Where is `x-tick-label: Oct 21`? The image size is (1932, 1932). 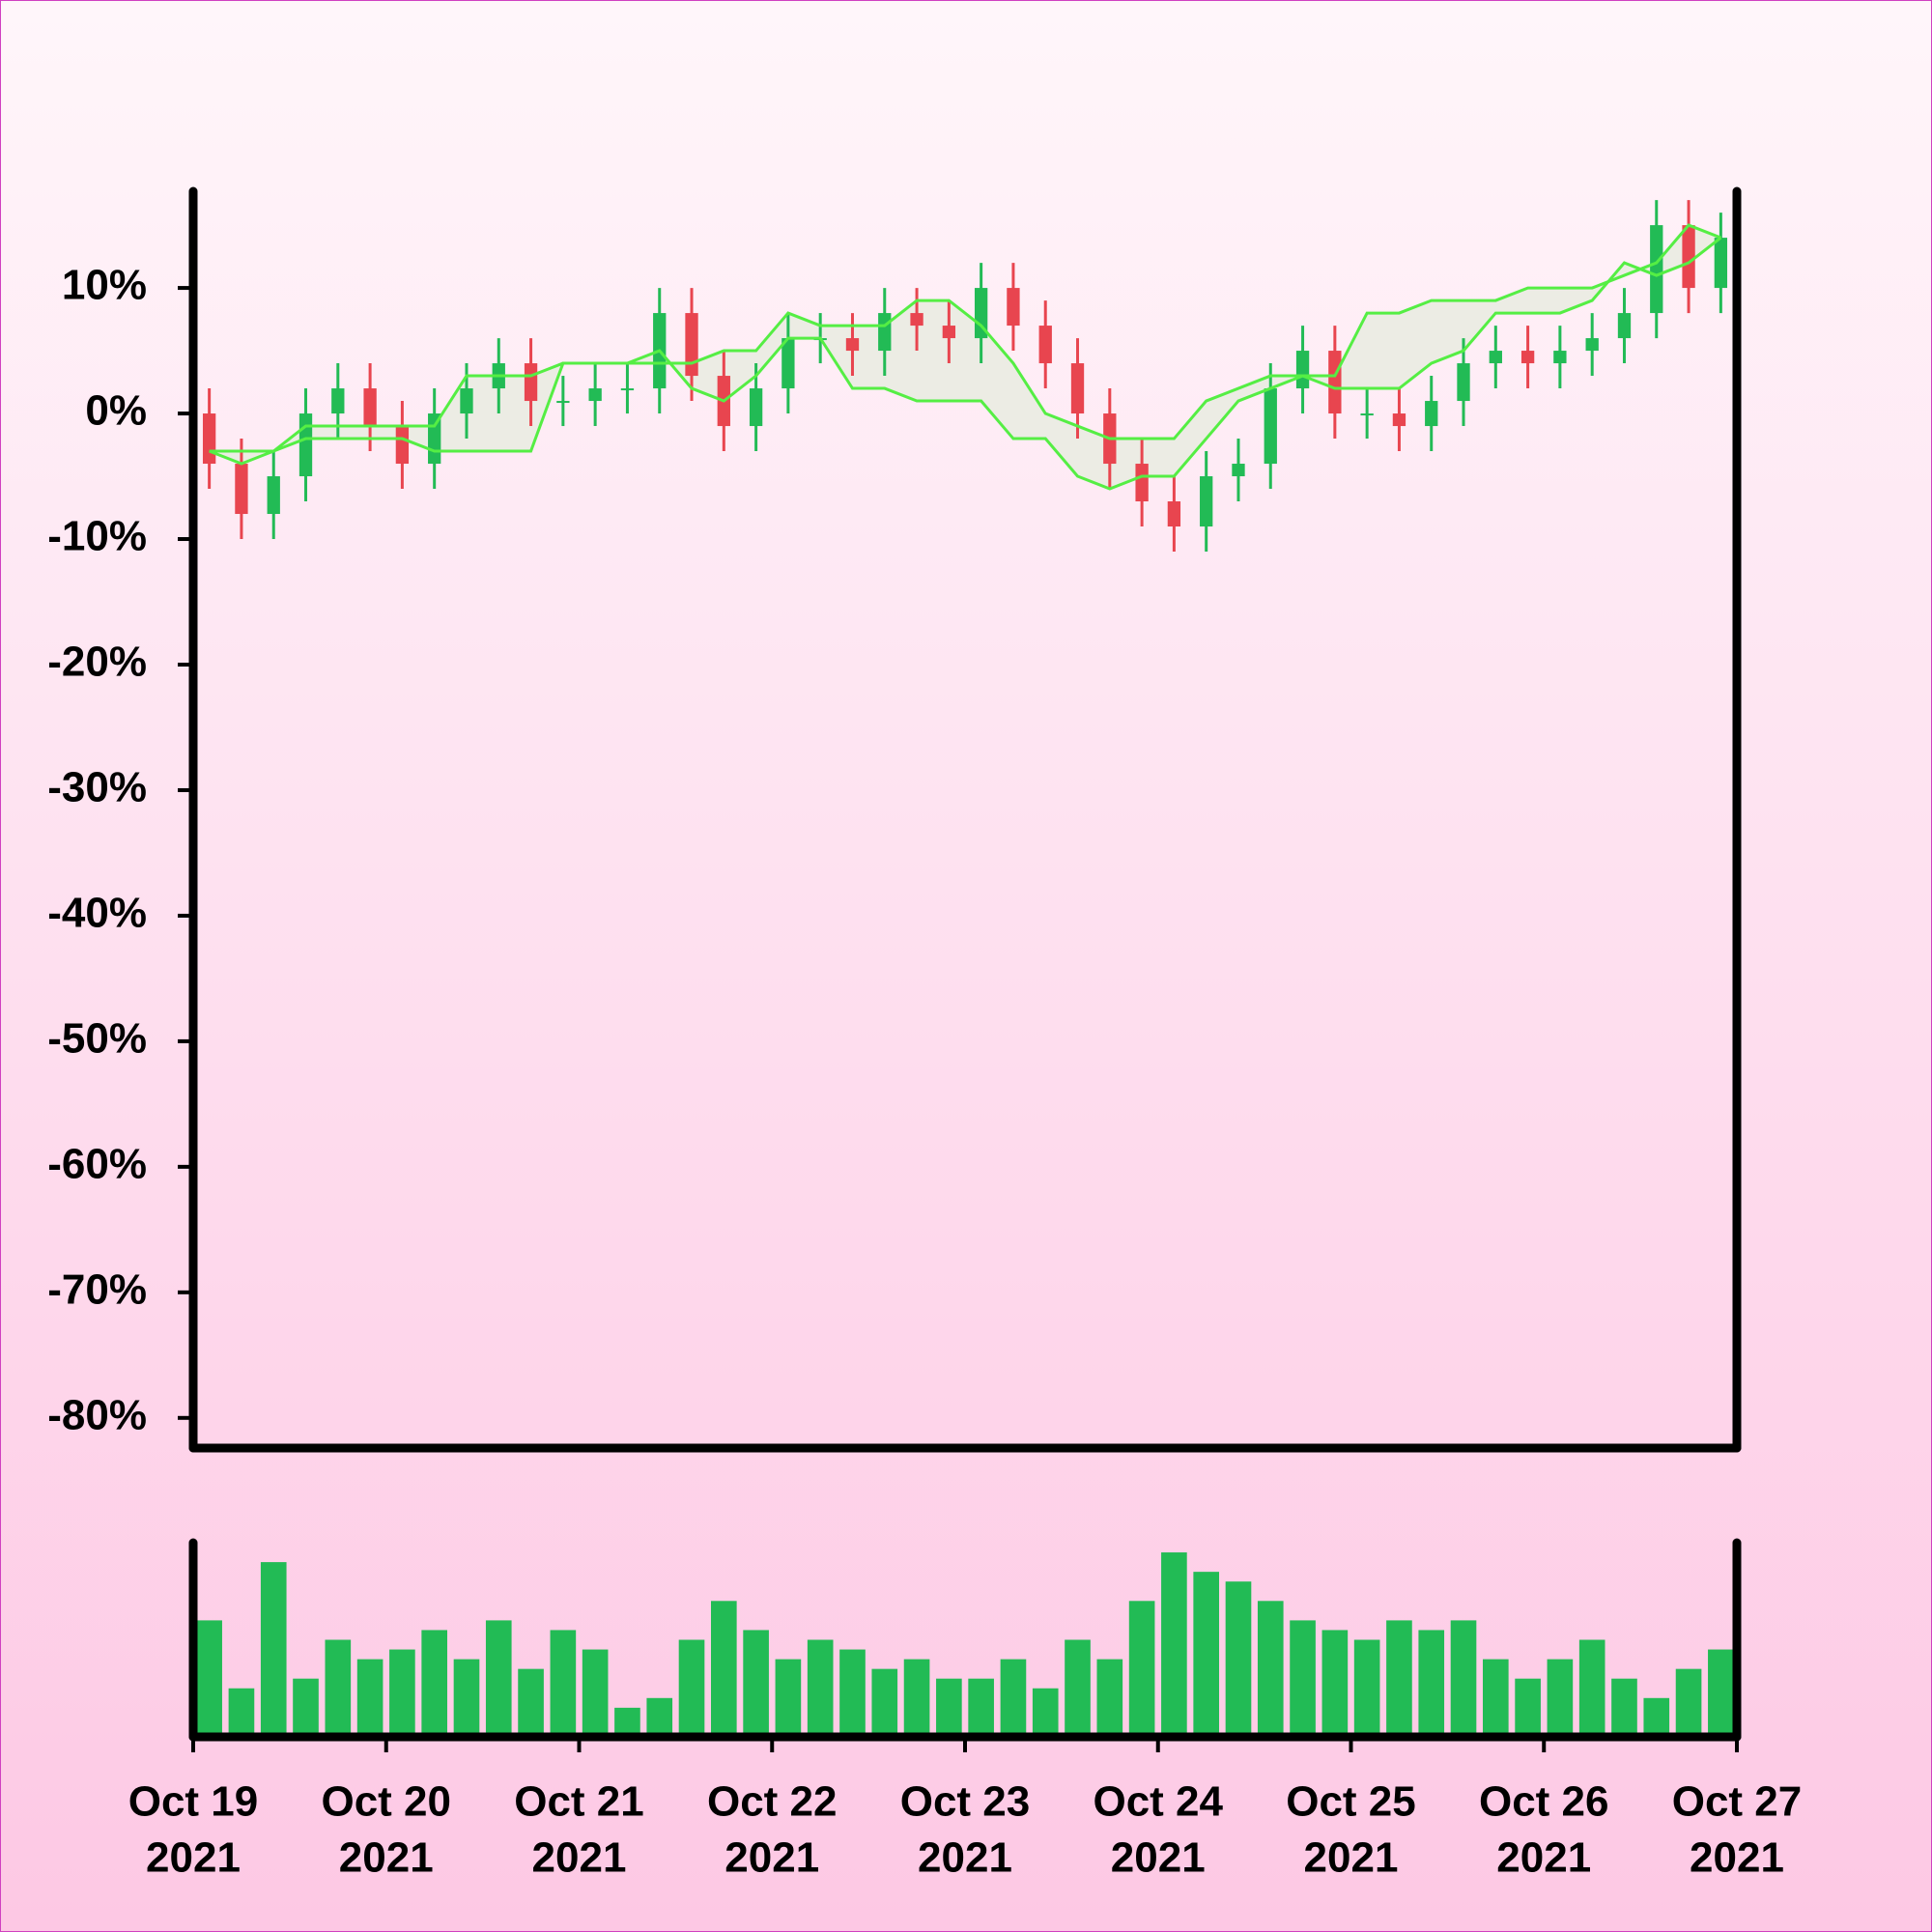
x-tick-label: Oct 21 is located at coordinates (579, 1802).